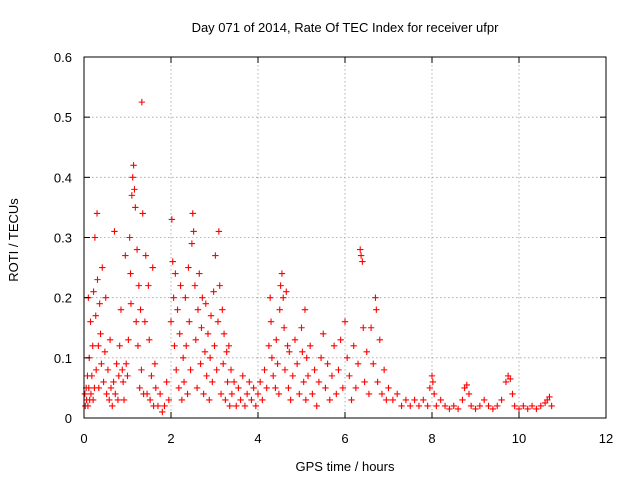 Image resolution: width=640 pixels, height=480 pixels. What do you see at coordinates (170, 438) in the screenshot?
I see `x-tick-label: 2` at bounding box center [170, 438].